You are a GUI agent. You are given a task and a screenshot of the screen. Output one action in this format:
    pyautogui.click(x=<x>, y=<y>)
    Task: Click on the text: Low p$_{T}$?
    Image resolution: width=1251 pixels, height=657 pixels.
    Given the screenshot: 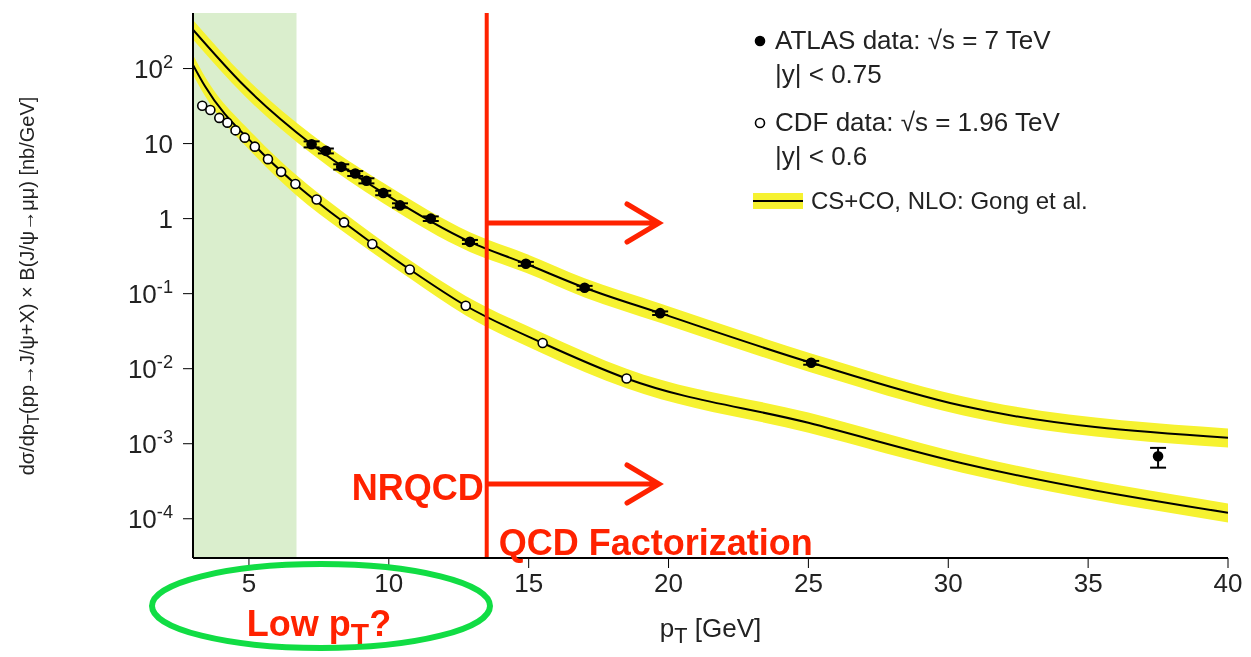 What is the action you would take?
    pyautogui.click(x=319, y=628)
    